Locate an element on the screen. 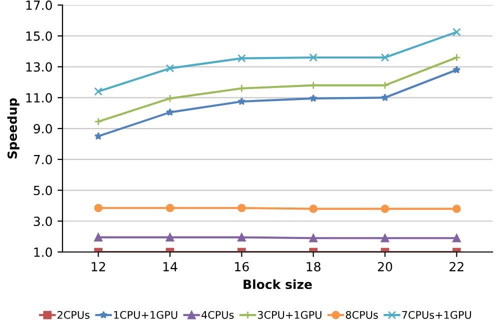 This screenshot has height=336, width=500. y-tick-label: 11.0 is located at coordinates (39, 98).